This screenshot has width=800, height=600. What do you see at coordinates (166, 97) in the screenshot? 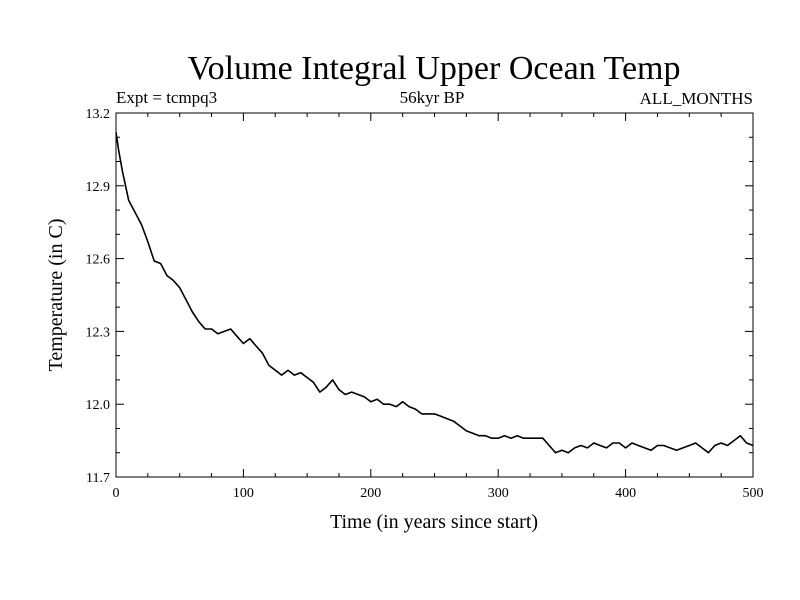
I see `subtitle-left: Expt = tcmpq3` at bounding box center [166, 97].